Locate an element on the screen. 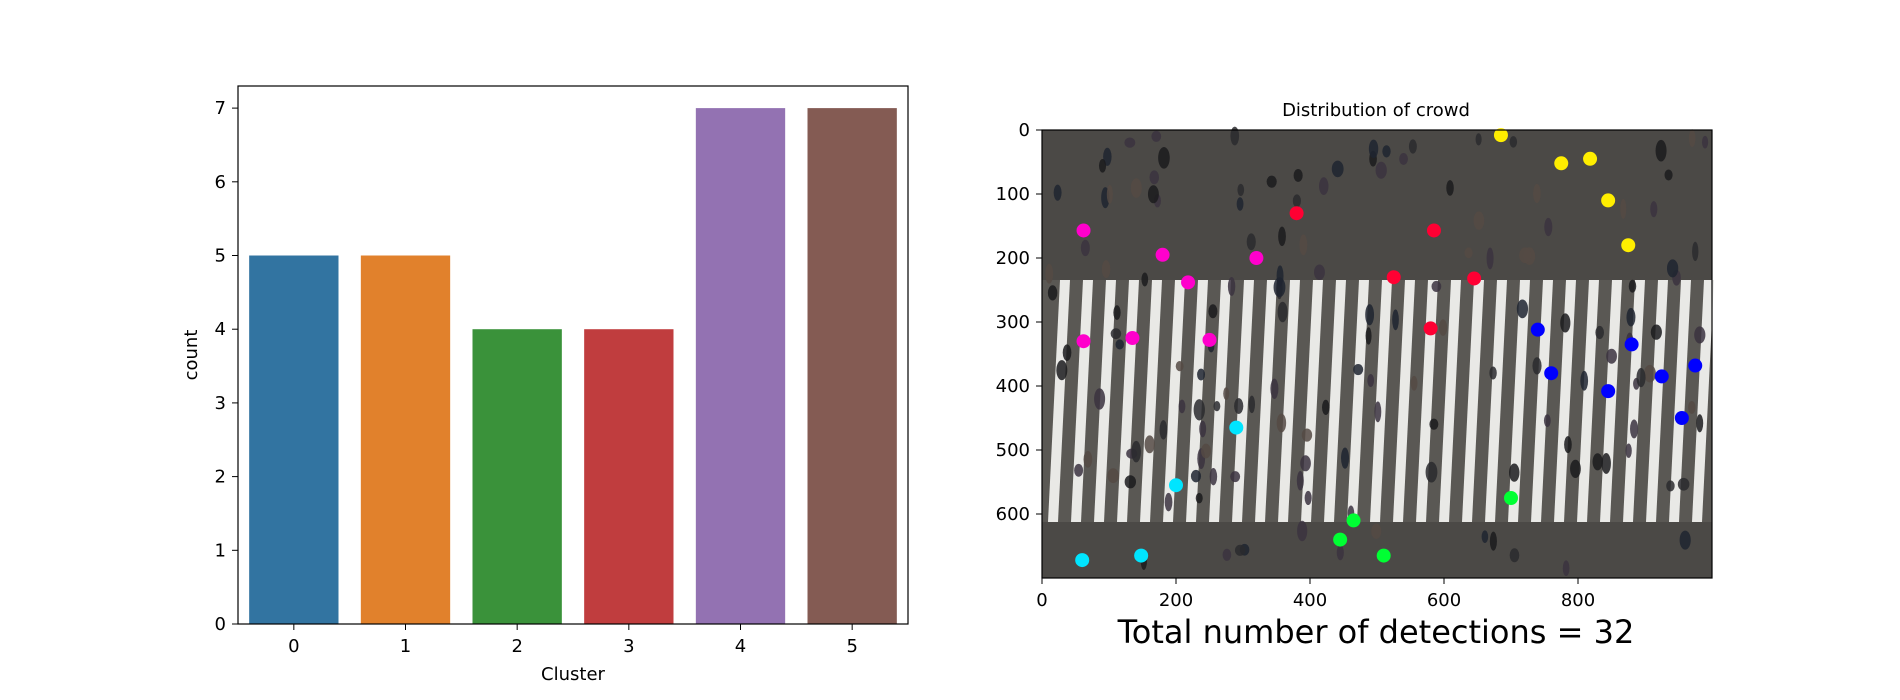 Image resolution: width=1900 pixels, height=700 pixels. bar-x-tick-label: 0 is located at coordinates (293, 646).